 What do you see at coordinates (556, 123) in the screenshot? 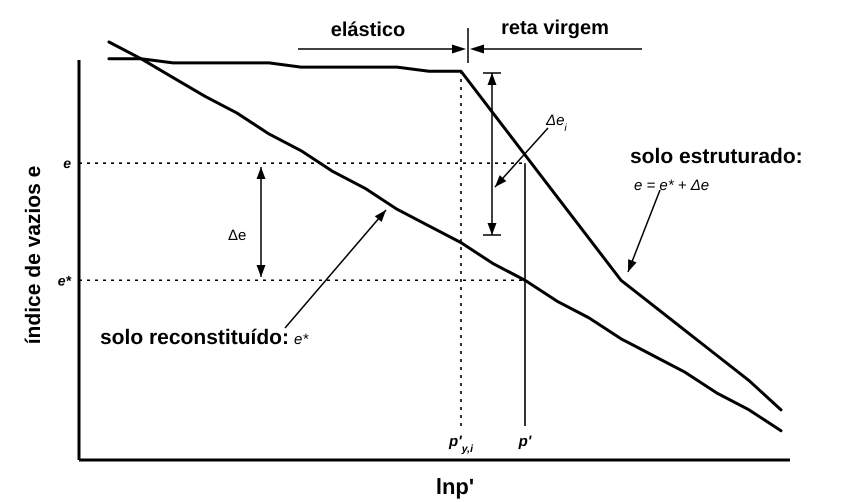
I see `annotation: Δe$_{i}$` at bounding box center [556, 123].